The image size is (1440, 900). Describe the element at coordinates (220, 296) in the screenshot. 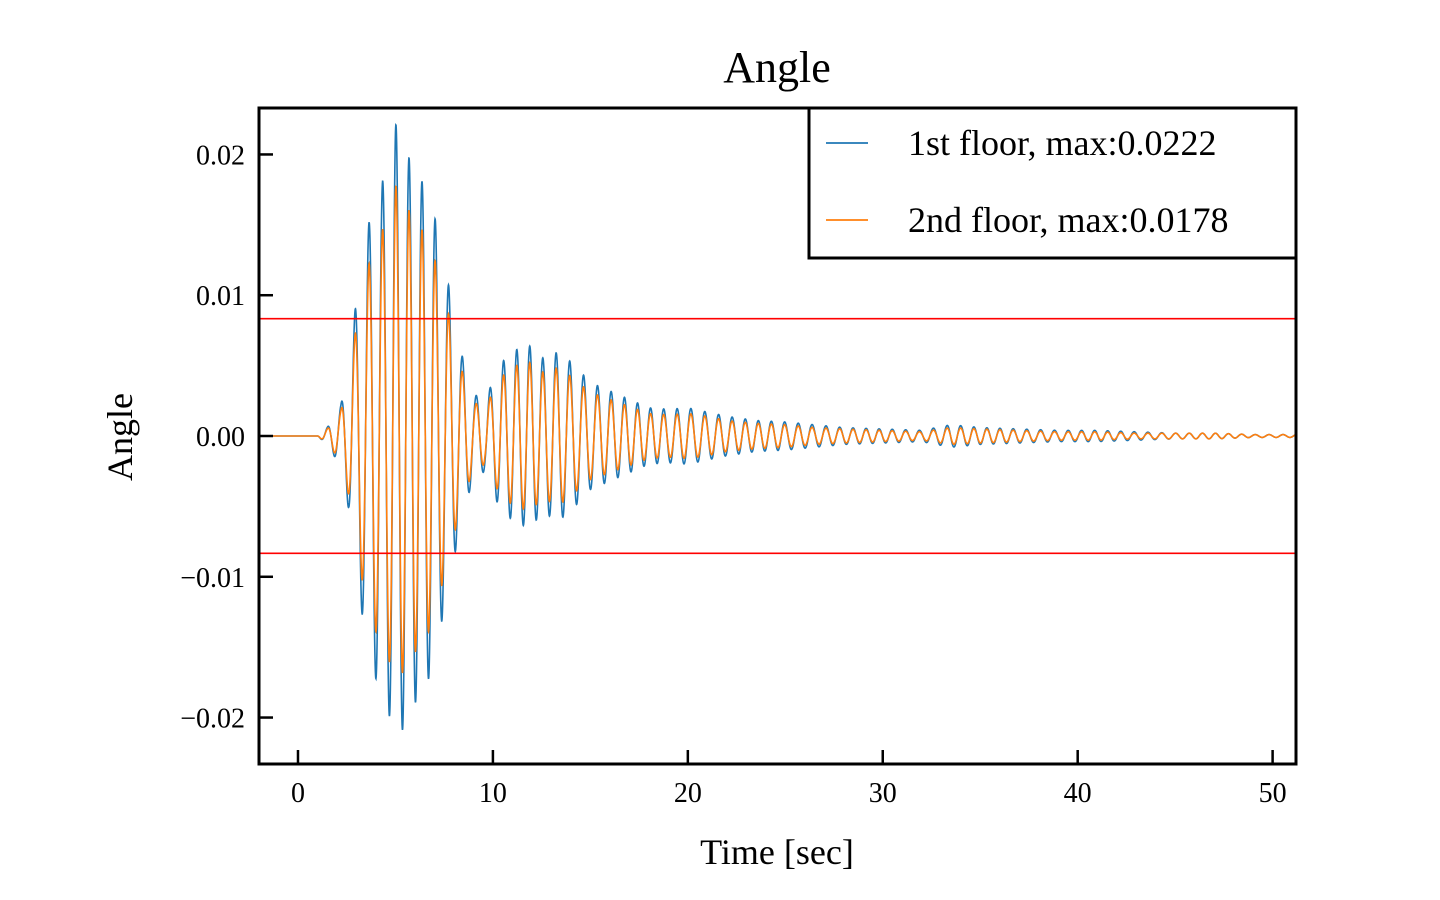

I see `y-tick-label-3: 0.01` at that location.